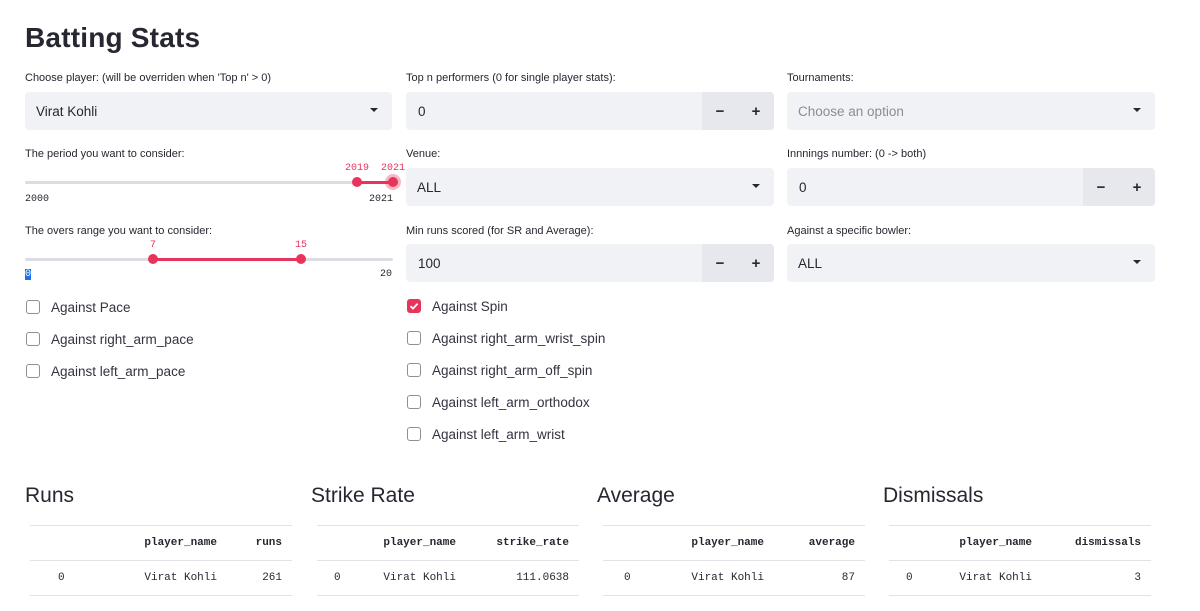 Image resolution: width=1200 pixels, height=611 pixels. I want to click on table-row: 0 Virat Kohli 261, so click(161, 578).